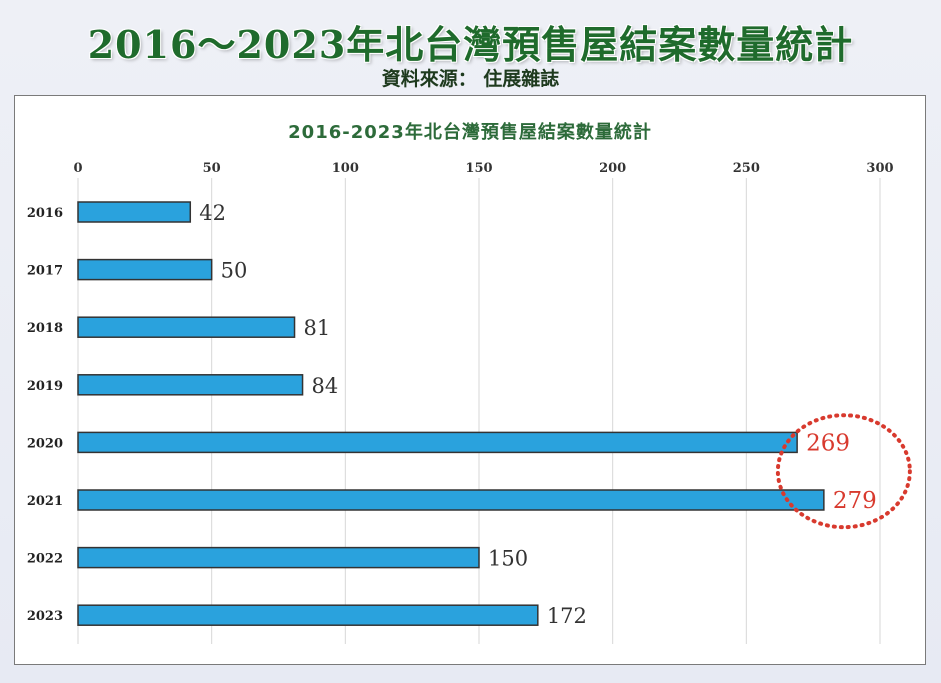  What do you see at coordinates (470, 132) in the screenshot?
I see `chart-title: 2016-2023年北台灣預售屋結案數量統計` at bounding box center [470, 132].